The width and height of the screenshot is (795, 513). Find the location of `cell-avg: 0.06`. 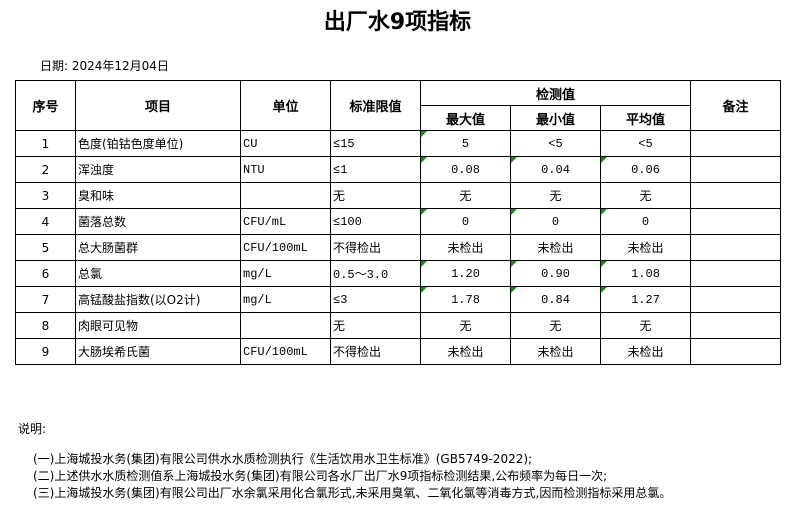

cell-avg: 0.06 is located at coordinates (645, 169).